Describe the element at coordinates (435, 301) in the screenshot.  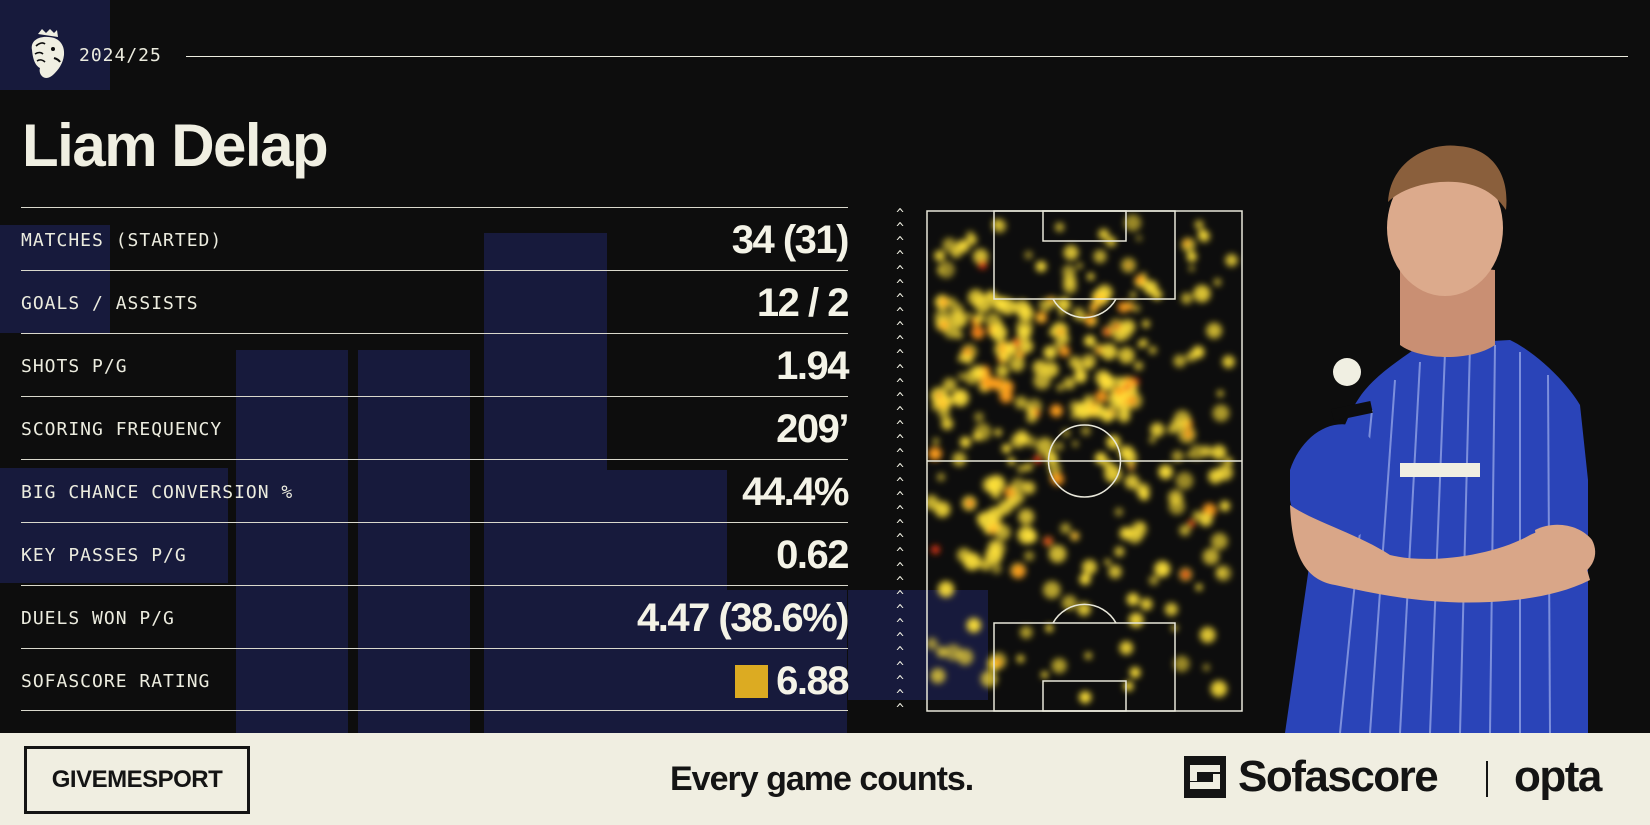
I see `stat-row-goals-assists: GOALS / ASSISTS 12 / 2` at that location.